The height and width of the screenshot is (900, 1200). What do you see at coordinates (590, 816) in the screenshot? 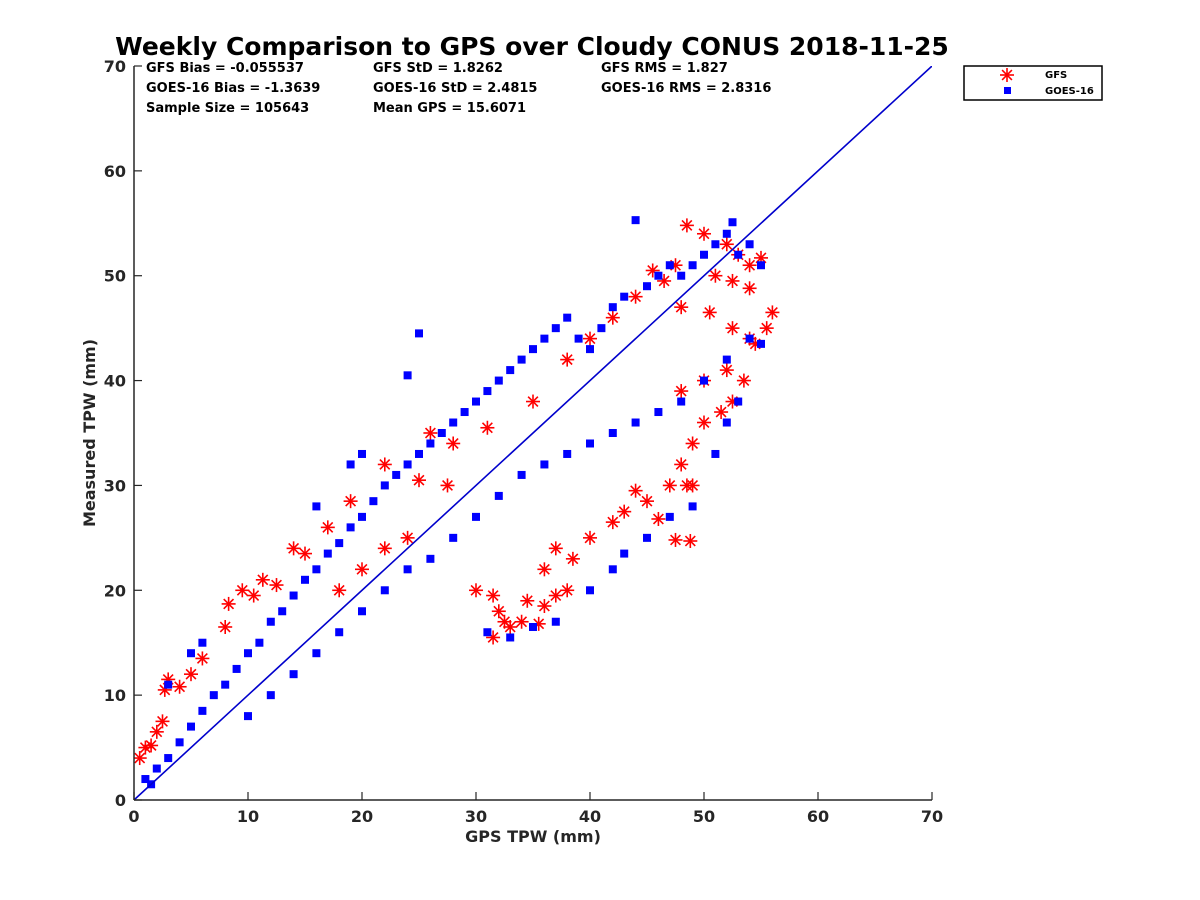
I see `x-tick-label: 40` at bounding box center [590, 816].